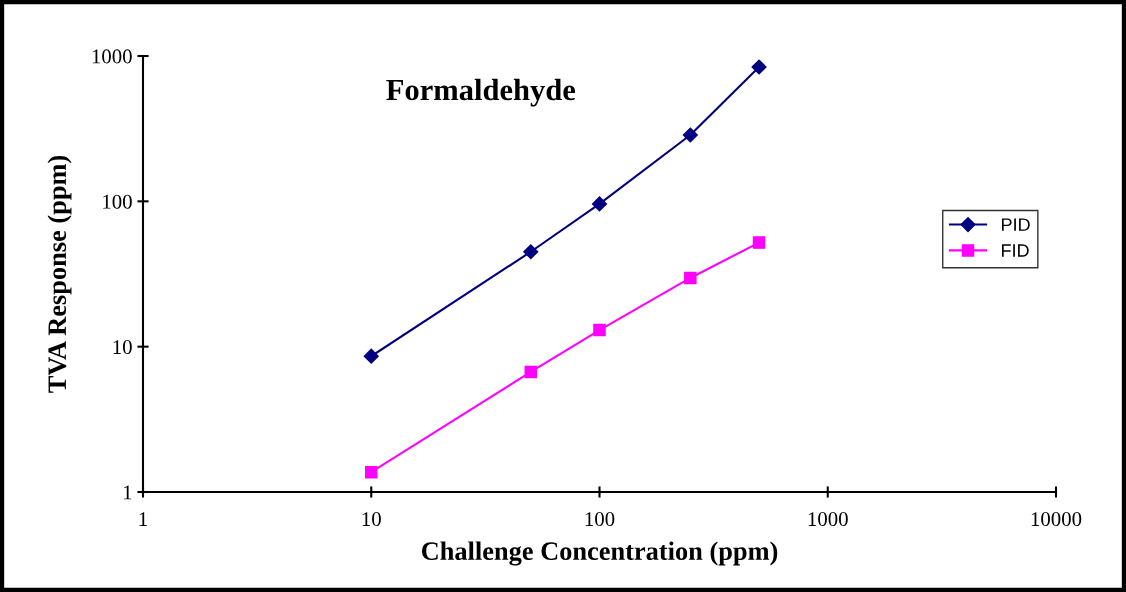 The height and width of the screenshot is (592, 1126). I want to click on y-tick-label: 100, so click(117, 201).